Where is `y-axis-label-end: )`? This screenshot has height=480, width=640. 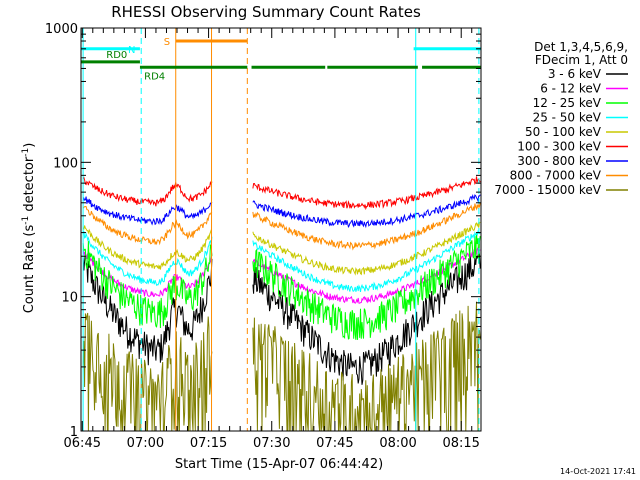
y-axis-label-end: ) is located at coordinates (29, 145).